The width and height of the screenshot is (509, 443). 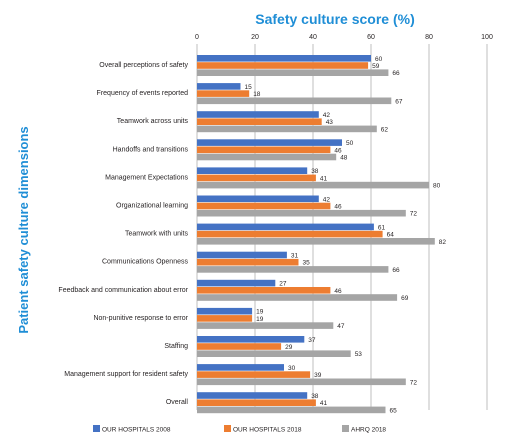 What do you see at coordinates (376, 66) in the screenshot?
I see `bar-value-label: 59` at bounding box center [376, 66].